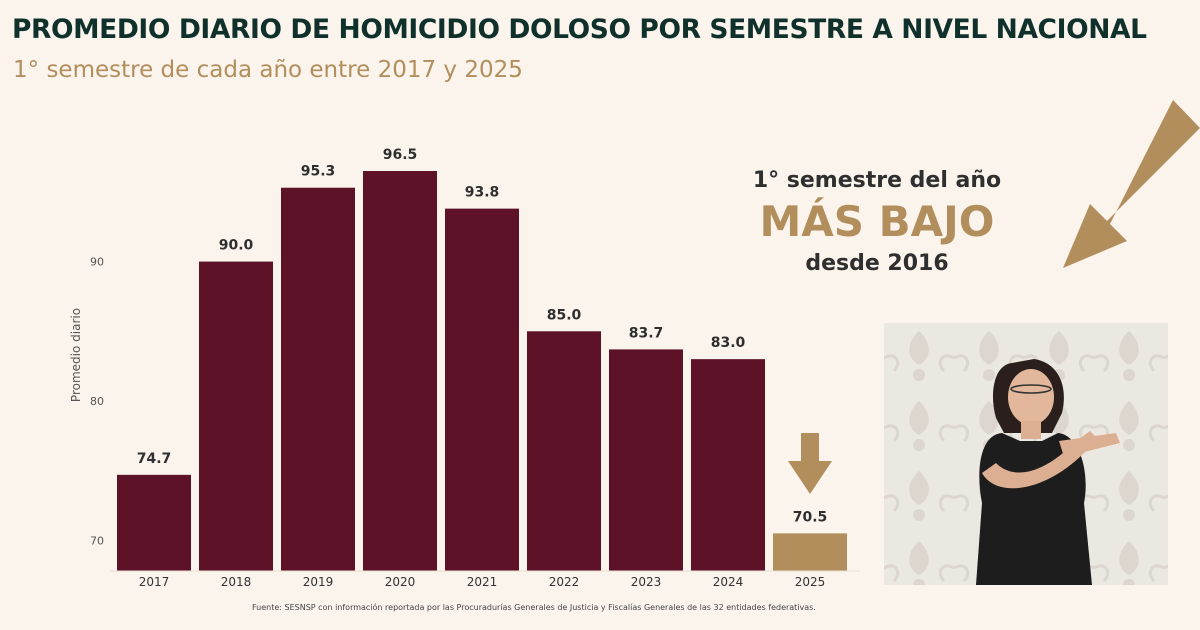 The image size is (1200, 630). I want to click on y-tick-label: 70, so click(97, 540).